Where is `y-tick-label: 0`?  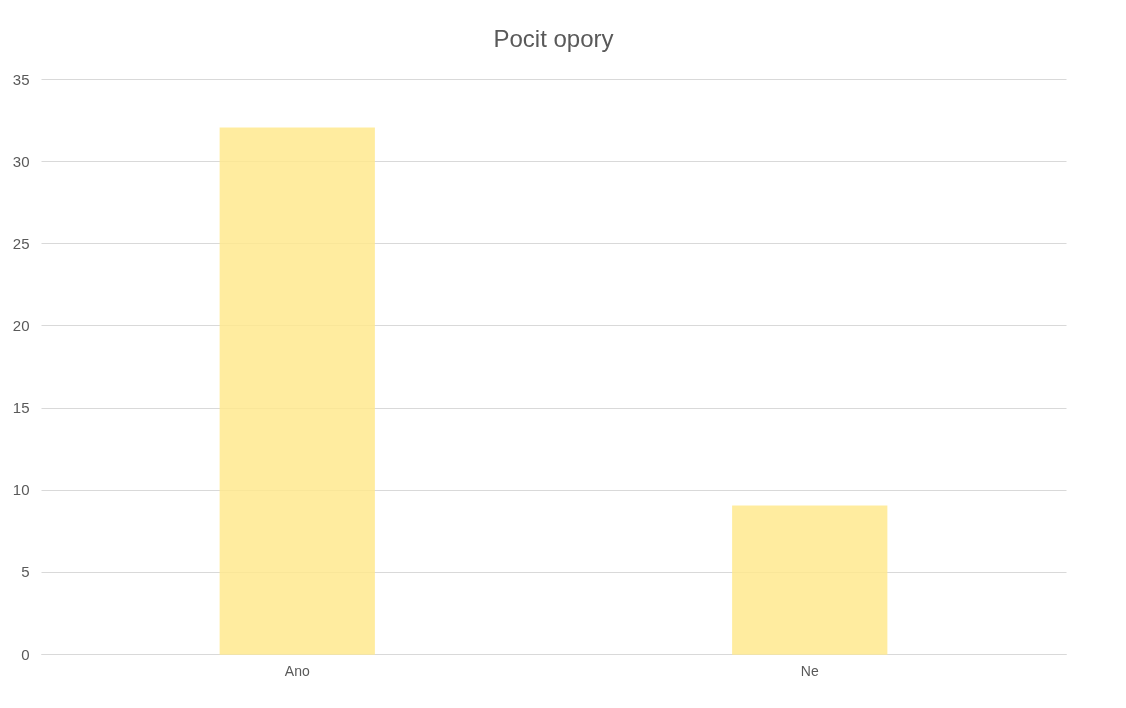
y-tick-label: 0 is located at coordinates (25, 654).